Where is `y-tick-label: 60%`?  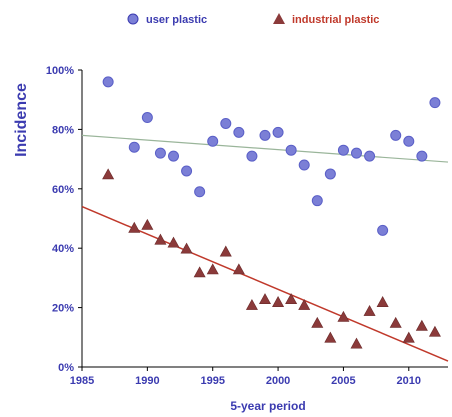 y-tick-label: 60% is located at coordinates (63, 190).